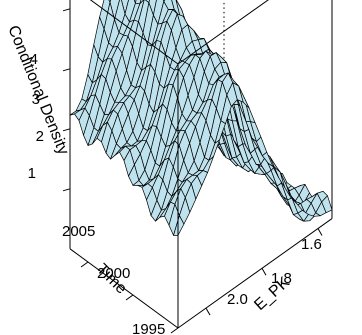 This screenshot has width=362, height=335. What do you see at coordinates (148, 328) in the screenshot?
I see `x-tick-label: 1995` at bounding box center [148, 328].